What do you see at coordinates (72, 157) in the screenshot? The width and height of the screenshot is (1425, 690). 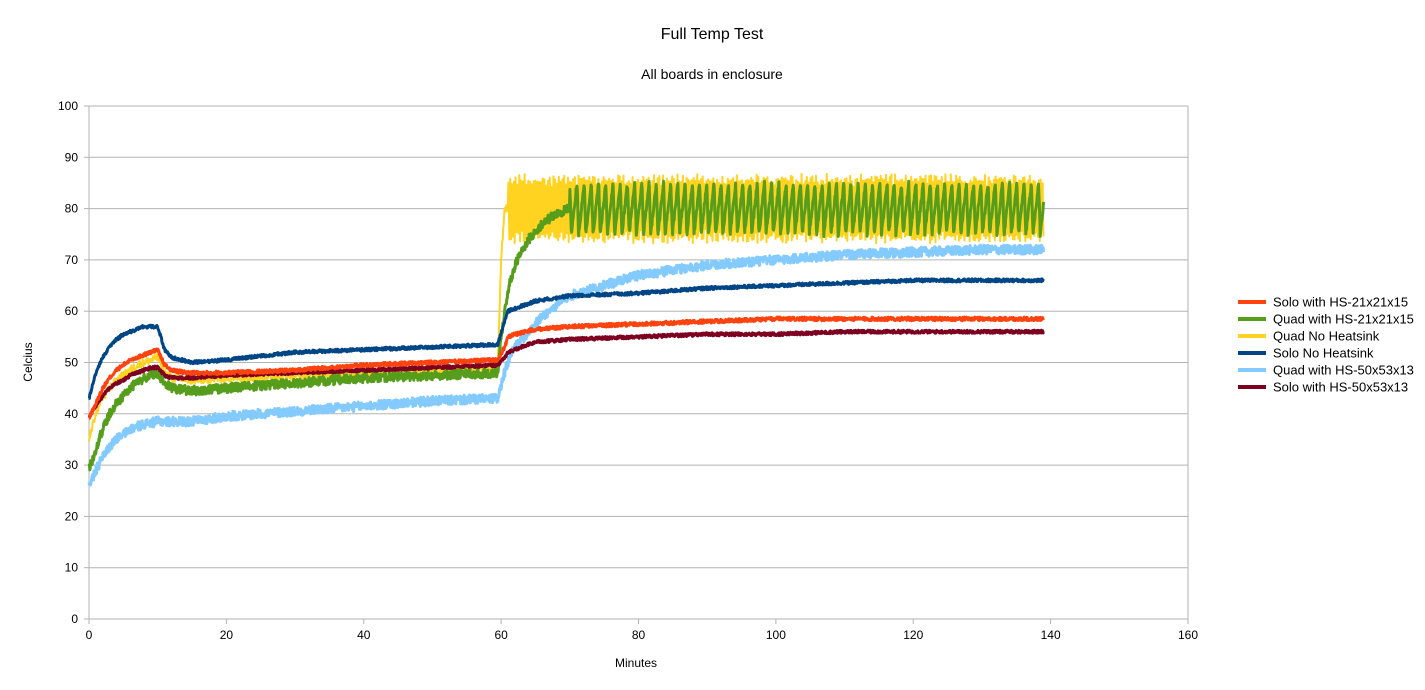 I see `y-tick-label: 90` at bounding box center [72, 157].